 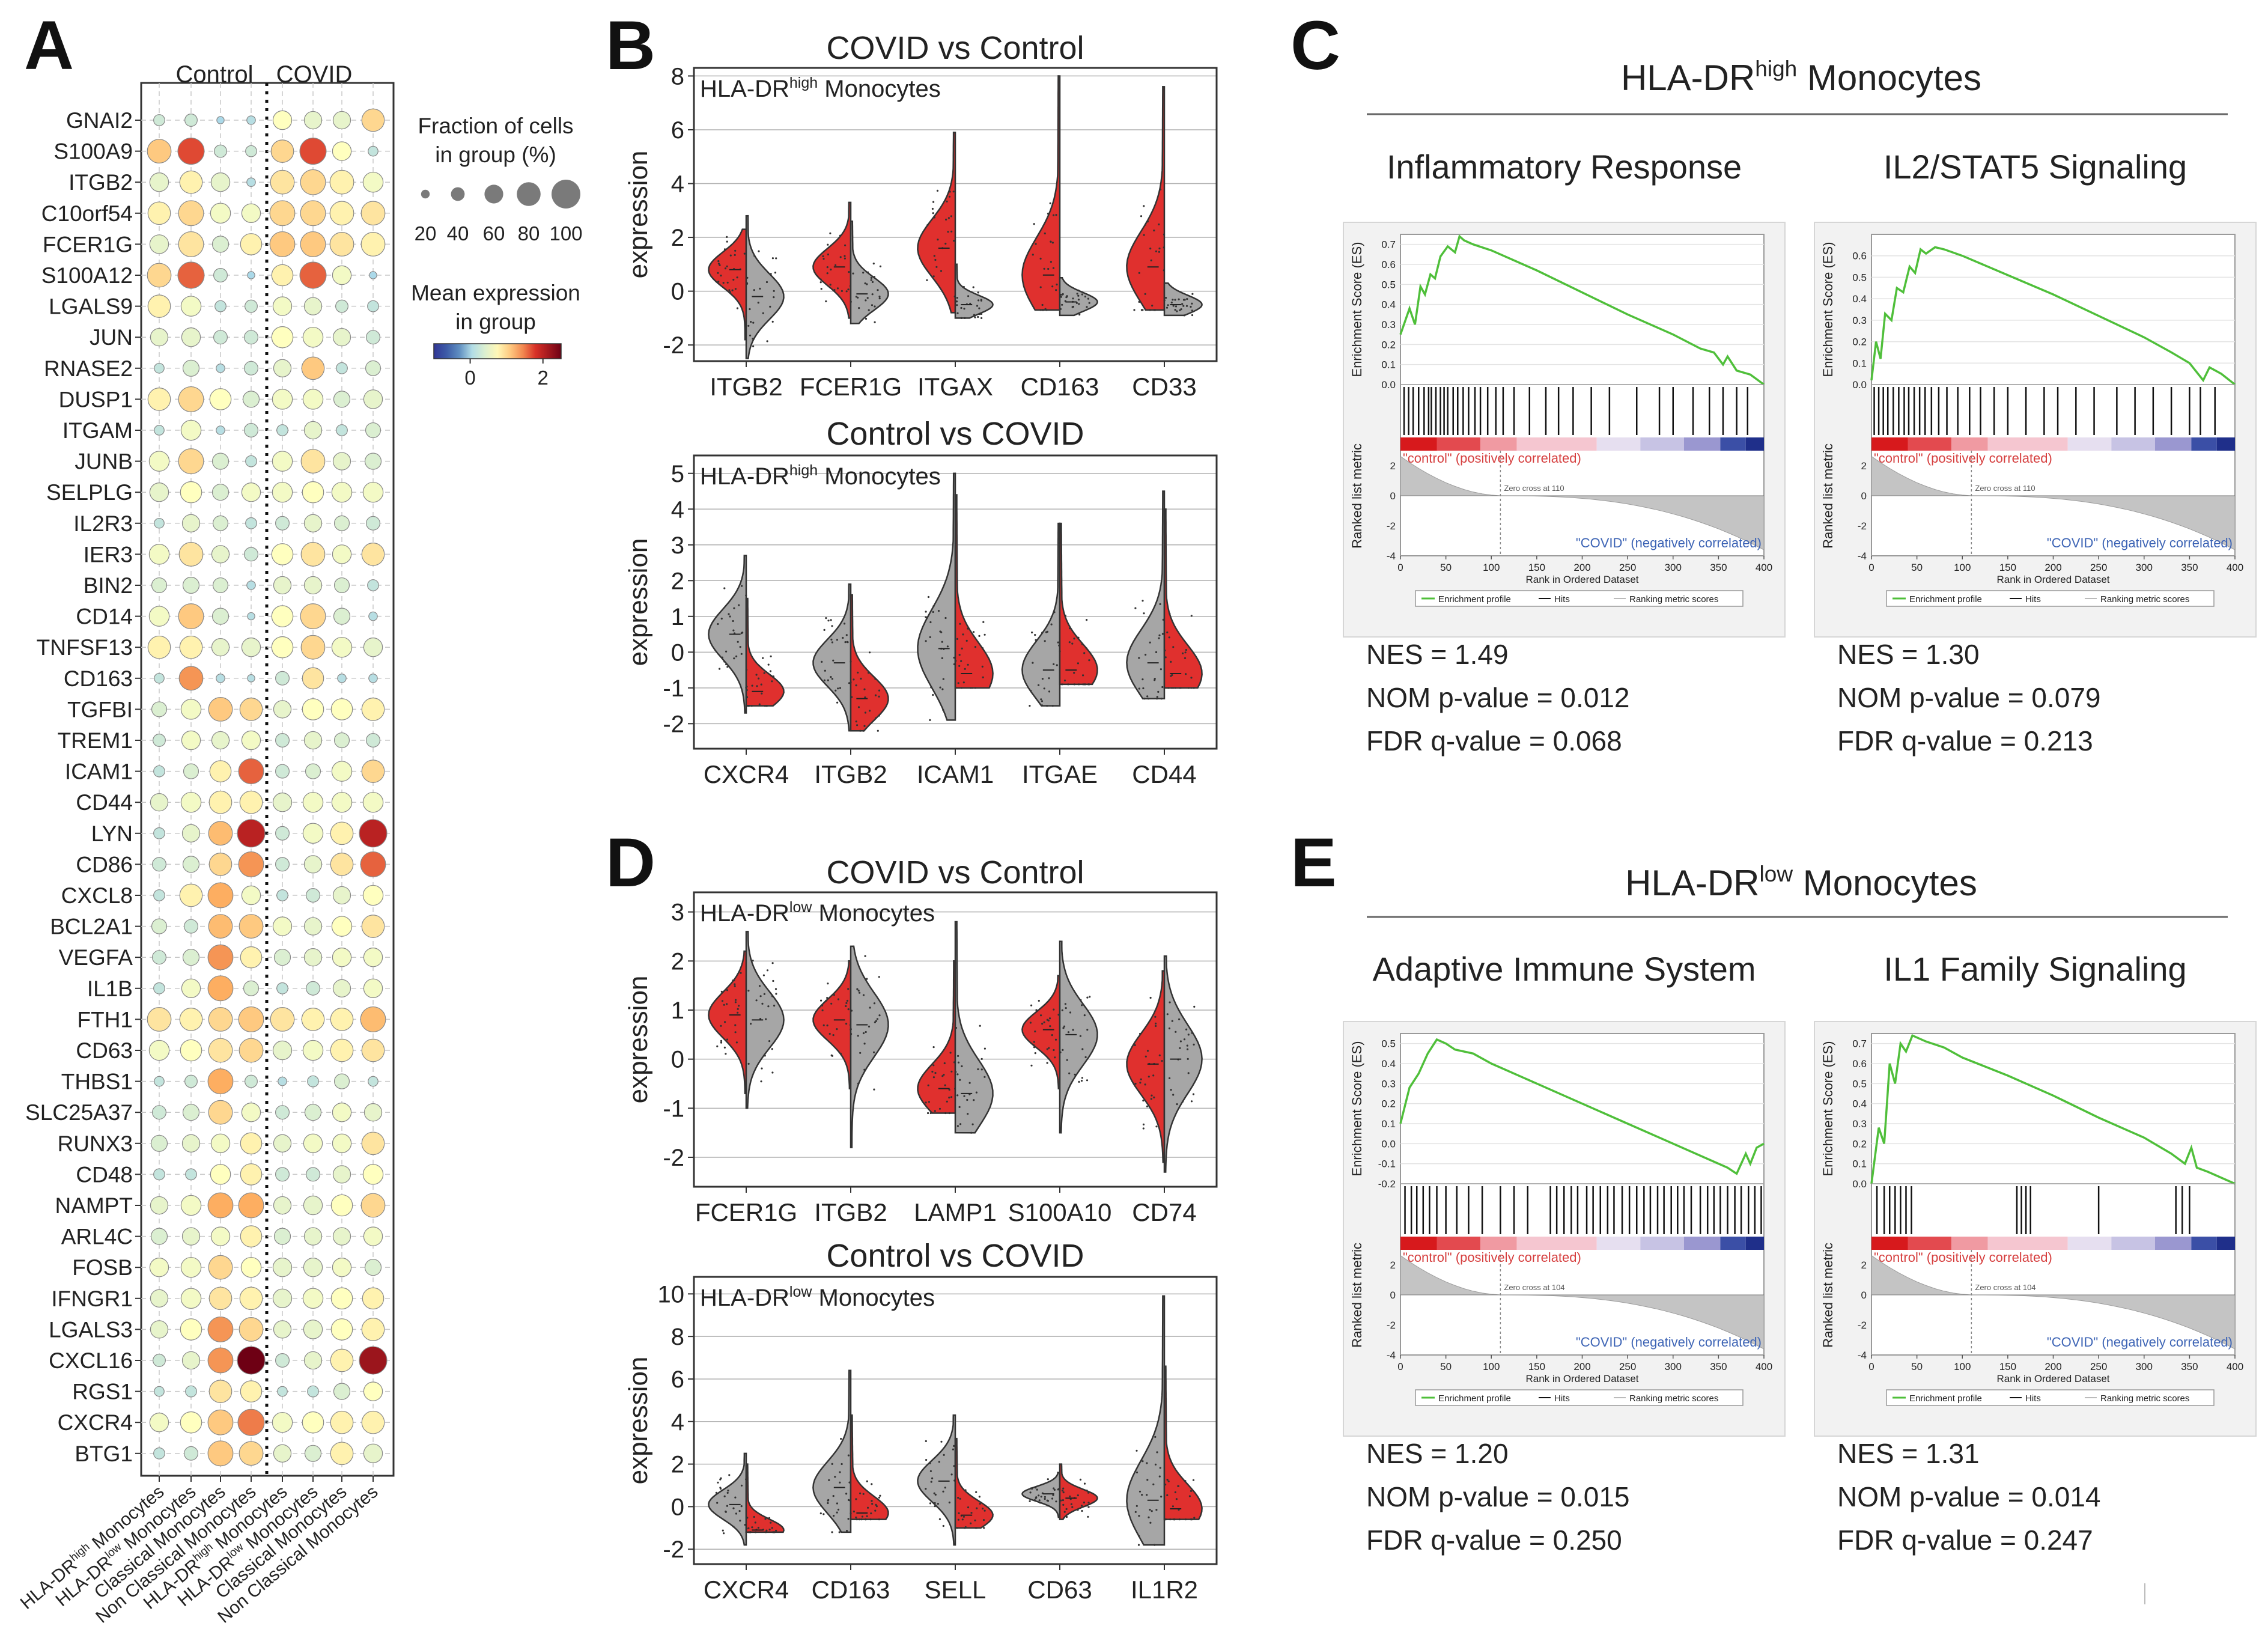 What do you see at coordinates (494, 234) in the screenshot?
I see `size-legend-label: 60` at bounding box center [494, 234].